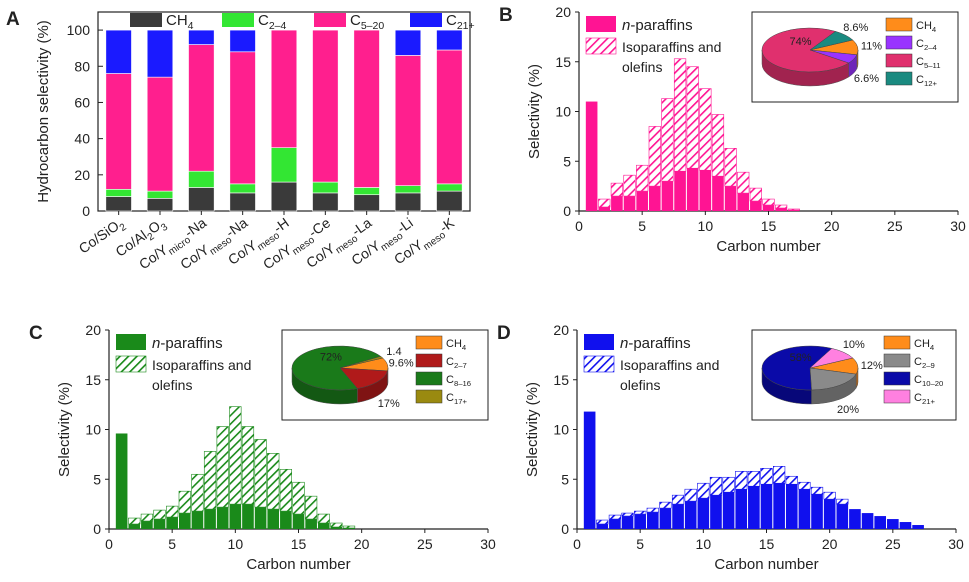 The image size is (969, 582). What do you see at coordinates (801, 42) in the screenshot?
I see `panel-b-pie-label: 74%` at bounding box center [801, 42].